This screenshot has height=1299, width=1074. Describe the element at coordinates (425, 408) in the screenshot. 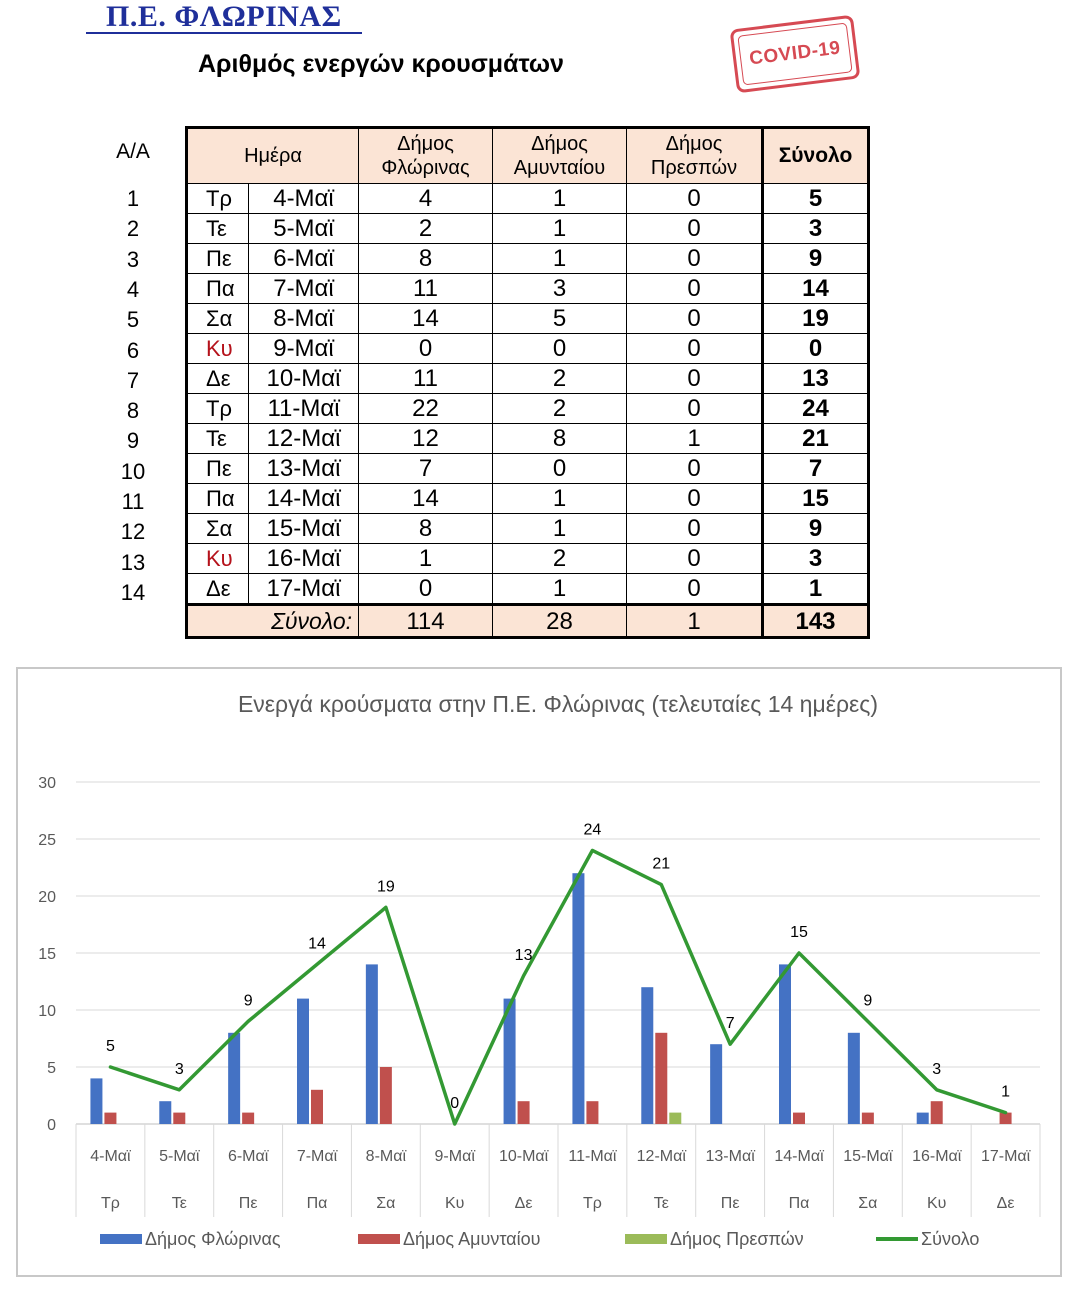

I see `row-florina: 22` at that location.